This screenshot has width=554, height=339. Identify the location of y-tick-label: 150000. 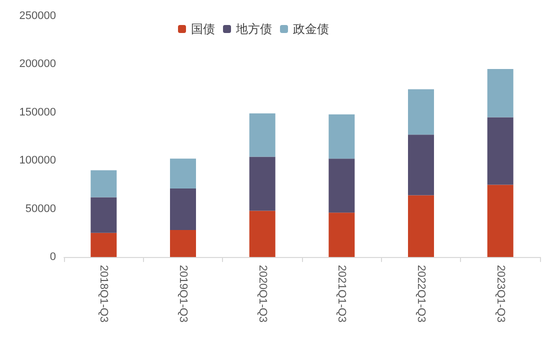
(37, 112).